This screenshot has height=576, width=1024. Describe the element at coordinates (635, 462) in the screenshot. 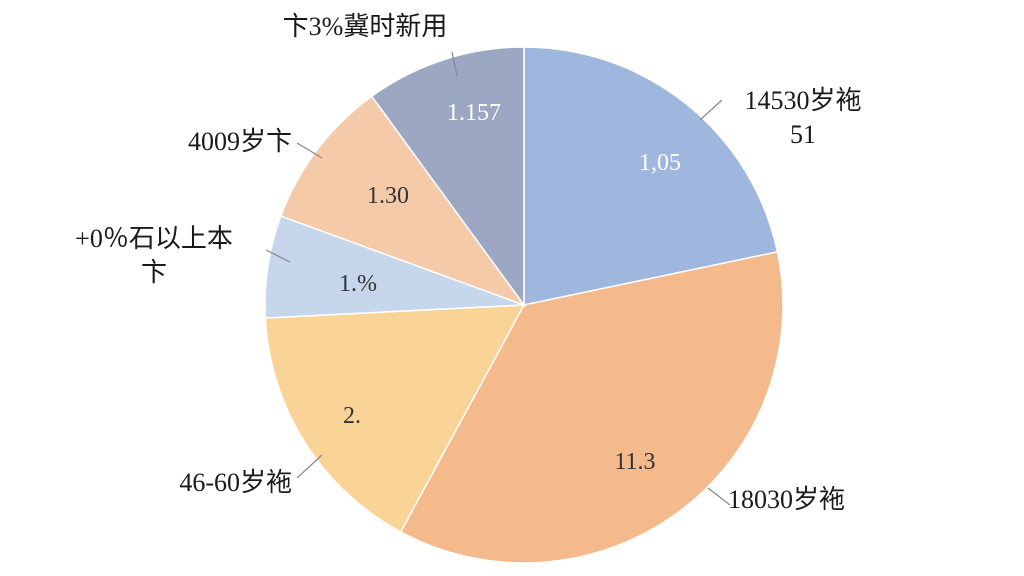

I see `slice-text: 11.3` at that location.